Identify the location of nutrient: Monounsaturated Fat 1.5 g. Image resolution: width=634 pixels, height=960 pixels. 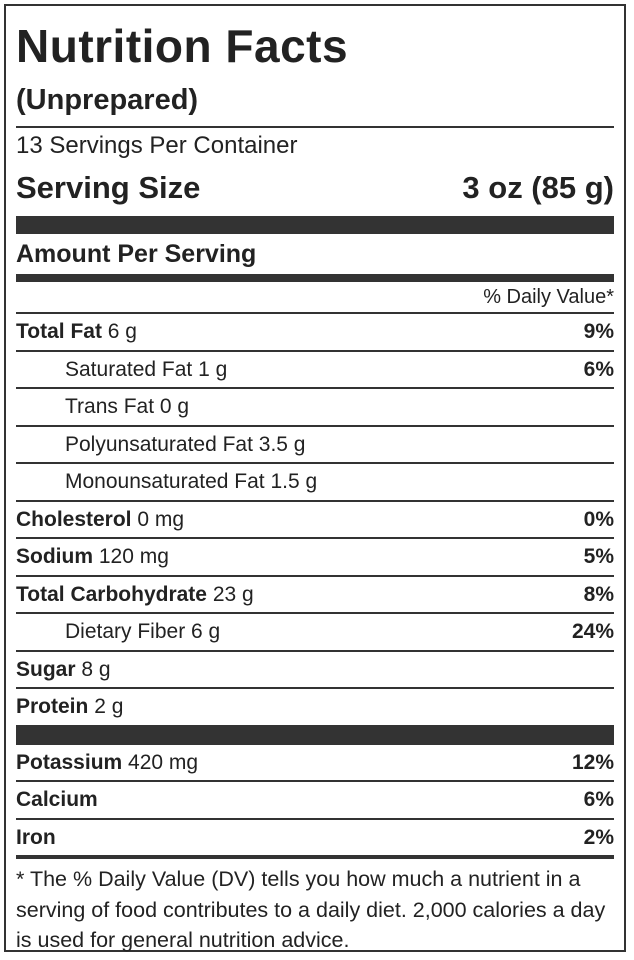
(166, 482).